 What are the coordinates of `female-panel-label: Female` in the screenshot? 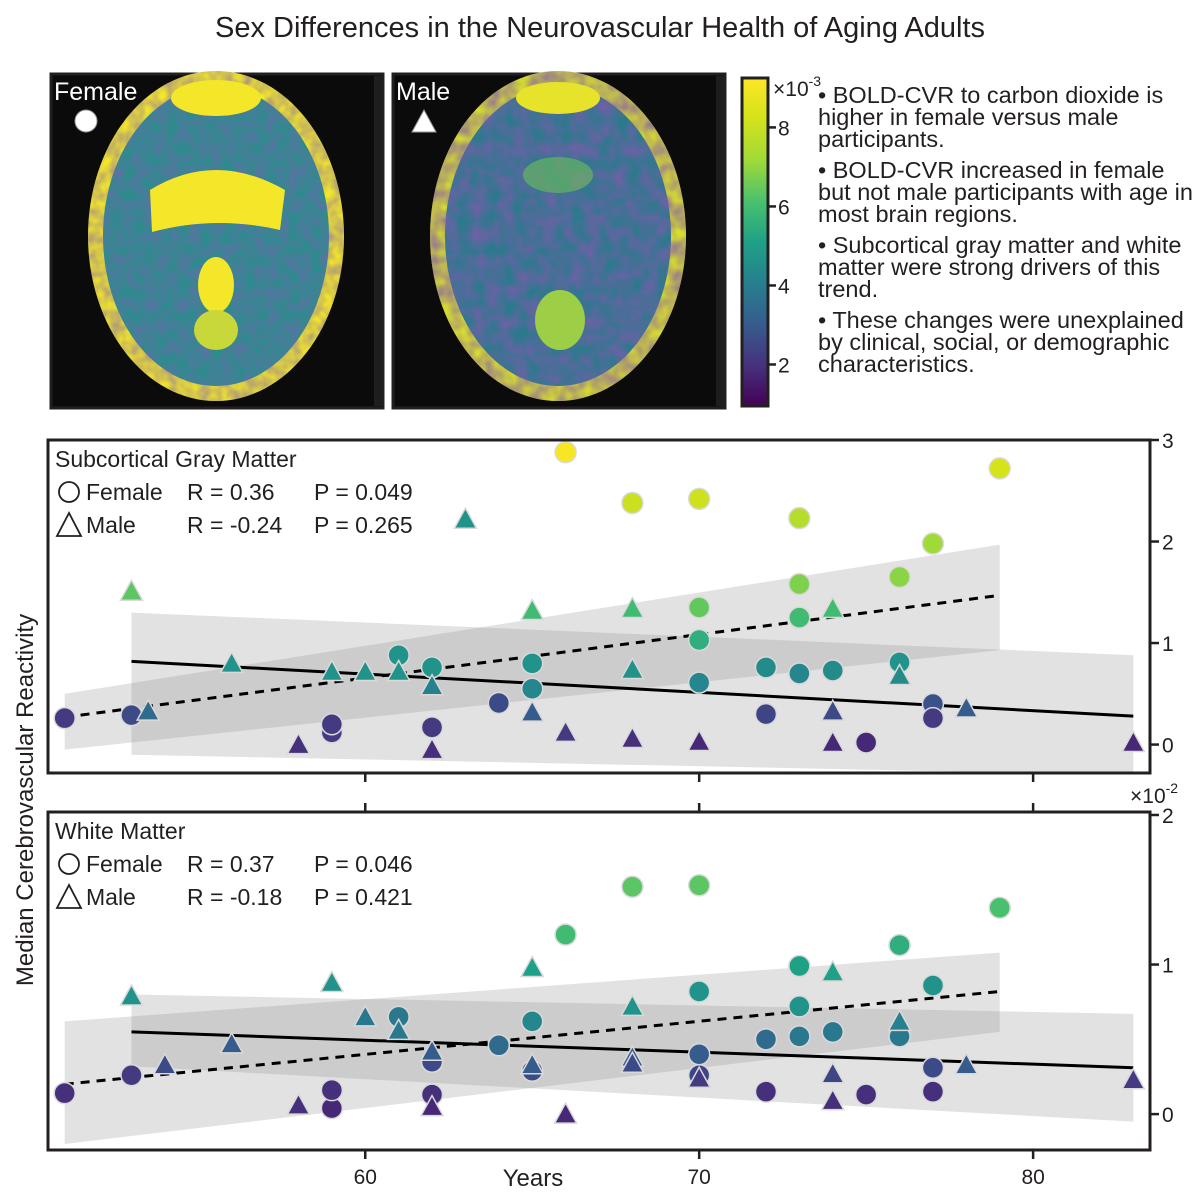 It's located at (95, 92).